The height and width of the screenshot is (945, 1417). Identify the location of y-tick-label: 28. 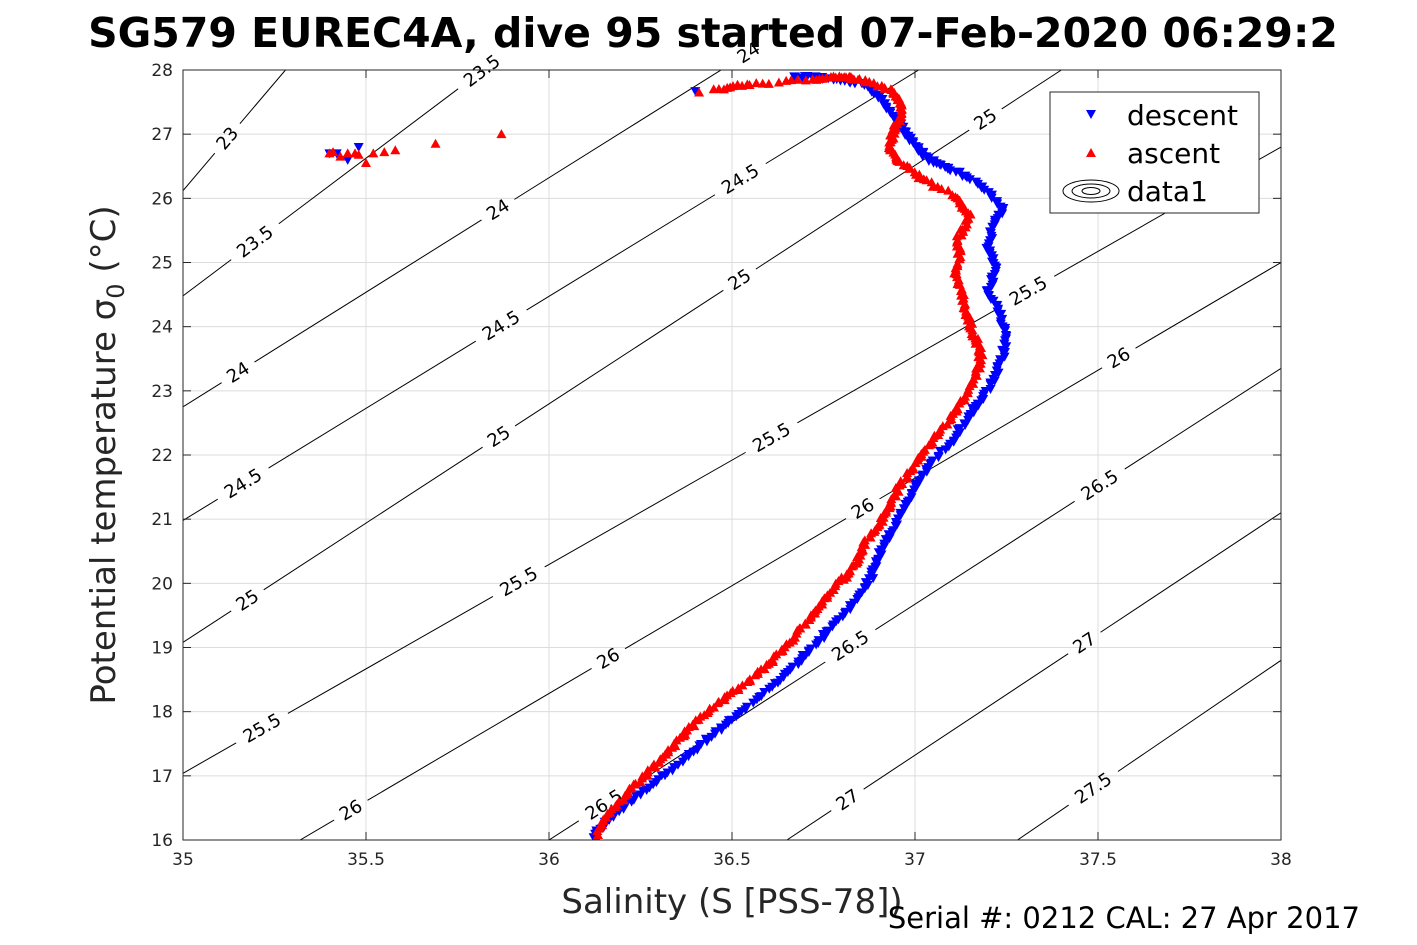
(162, 71).